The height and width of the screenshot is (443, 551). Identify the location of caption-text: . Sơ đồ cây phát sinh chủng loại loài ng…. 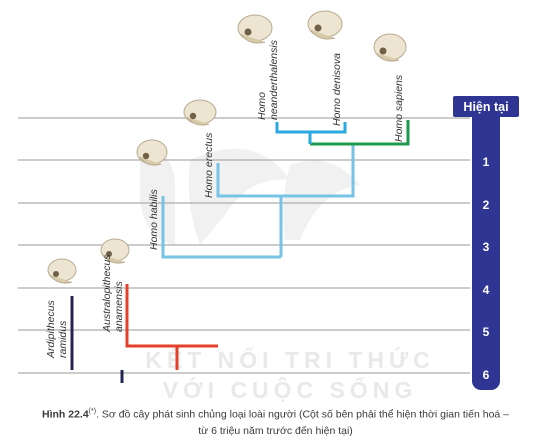
(303, 414).